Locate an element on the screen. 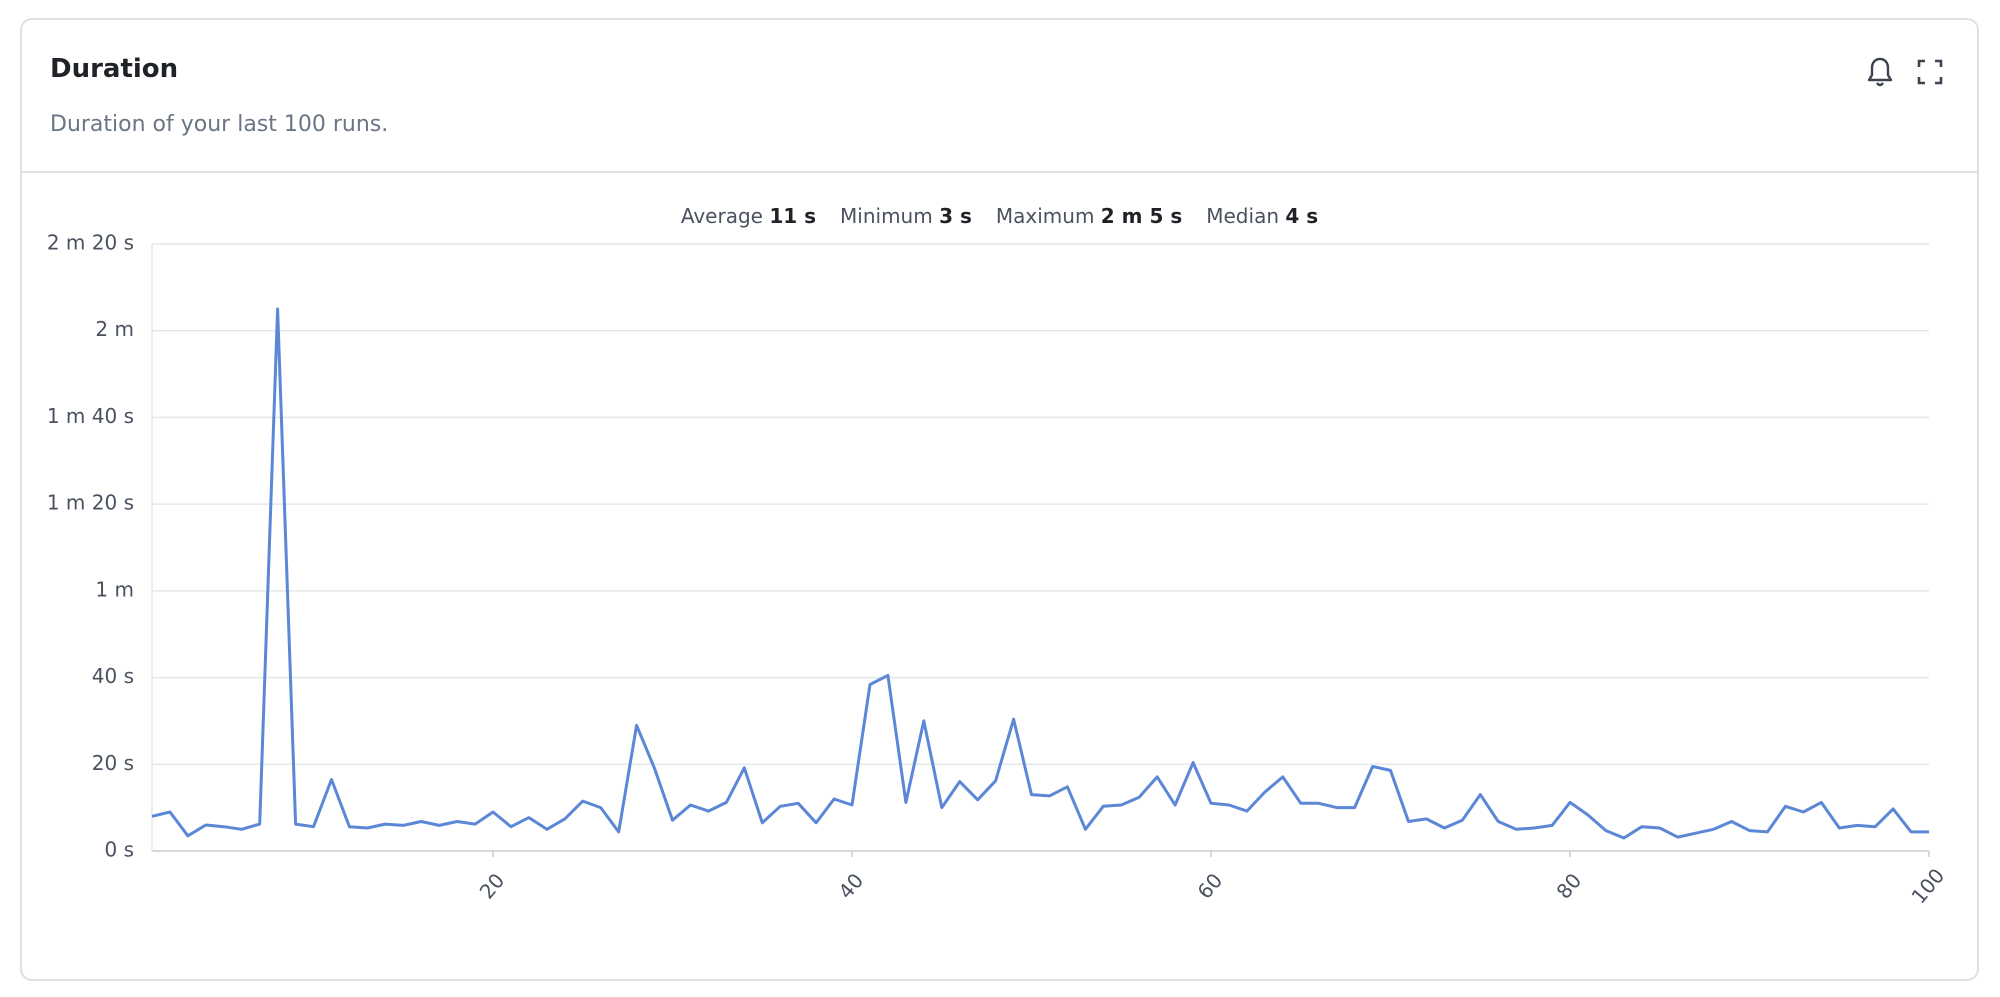  divider is located at coordinates (999, 172).